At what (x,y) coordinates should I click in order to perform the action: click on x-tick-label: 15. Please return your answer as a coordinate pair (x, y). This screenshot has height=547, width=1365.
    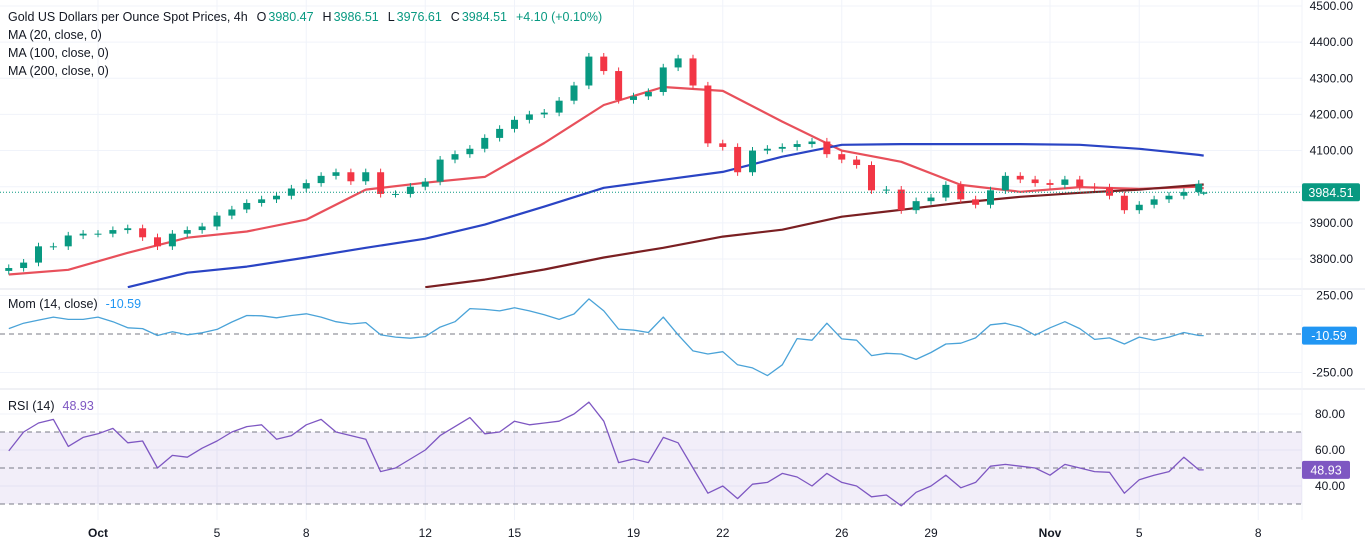
    Looking at the image, I should click on (515, 533).